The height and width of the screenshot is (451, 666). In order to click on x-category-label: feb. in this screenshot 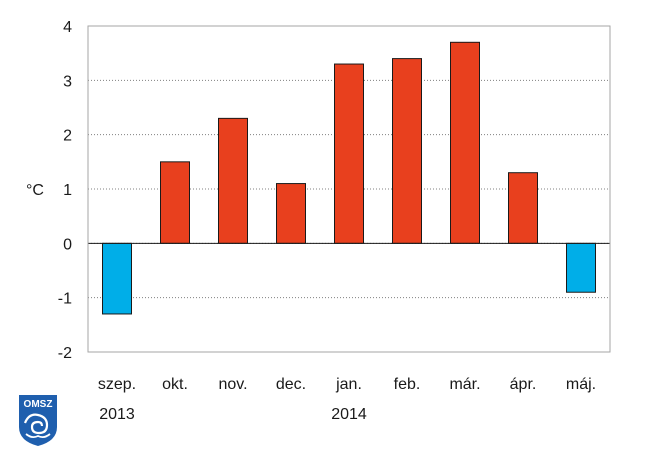, I will do `click(407, 384)`.